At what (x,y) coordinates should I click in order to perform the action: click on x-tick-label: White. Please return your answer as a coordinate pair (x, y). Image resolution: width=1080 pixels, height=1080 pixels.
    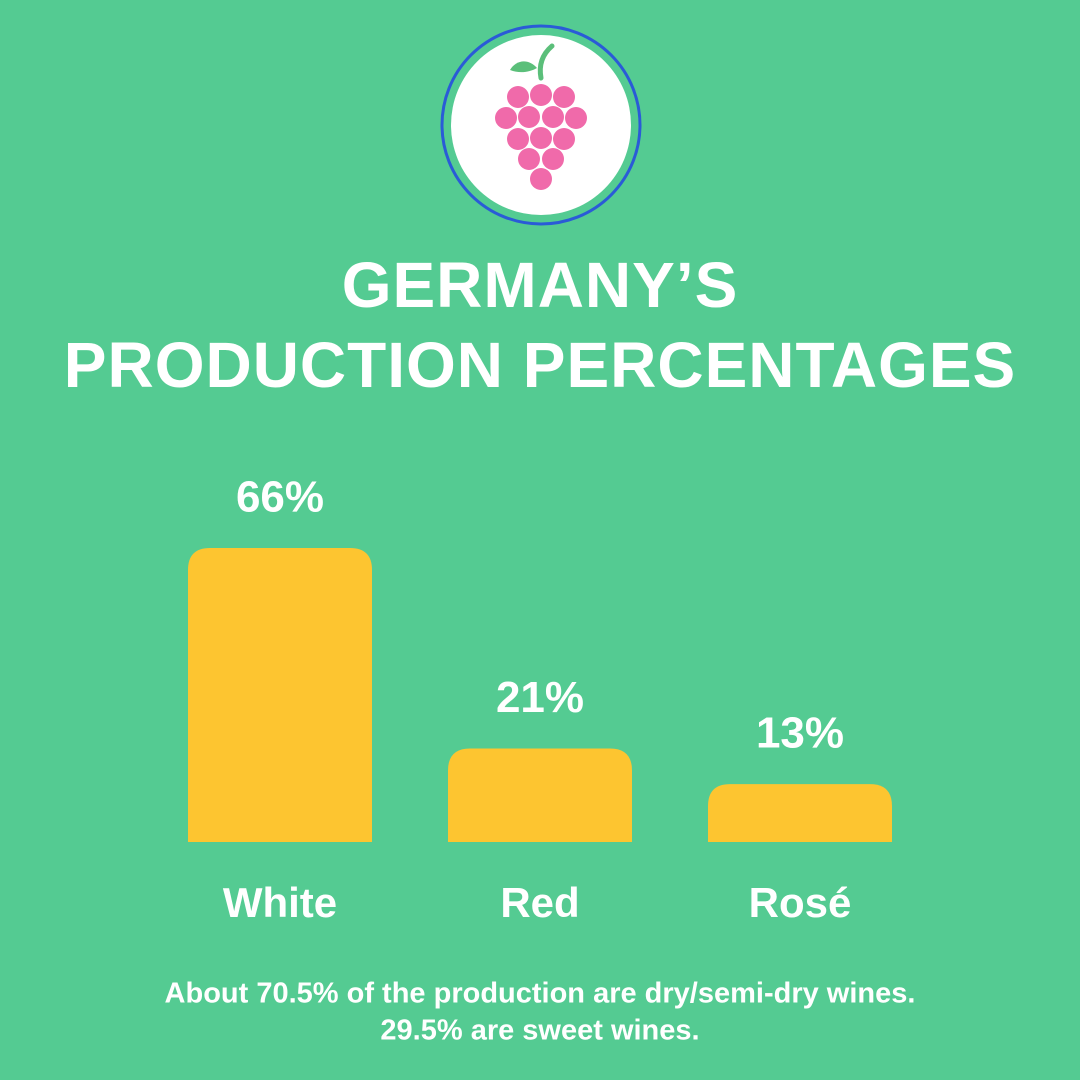
    Looking at the image, I should click on (280, 902).